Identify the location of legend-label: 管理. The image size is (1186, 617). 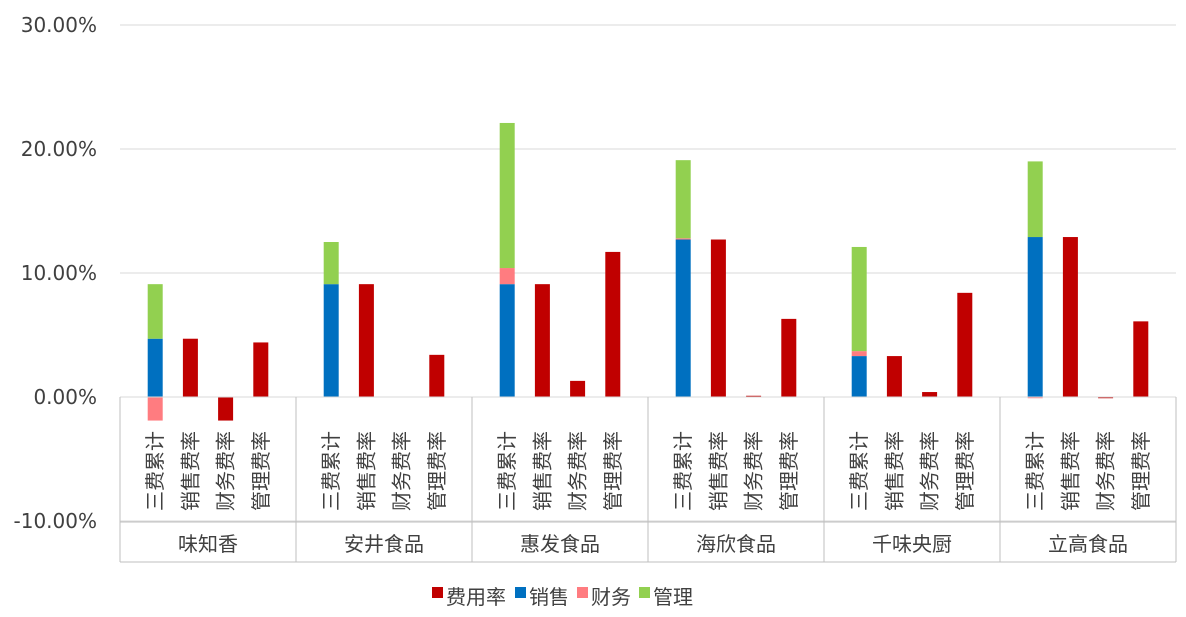
(673, 597).